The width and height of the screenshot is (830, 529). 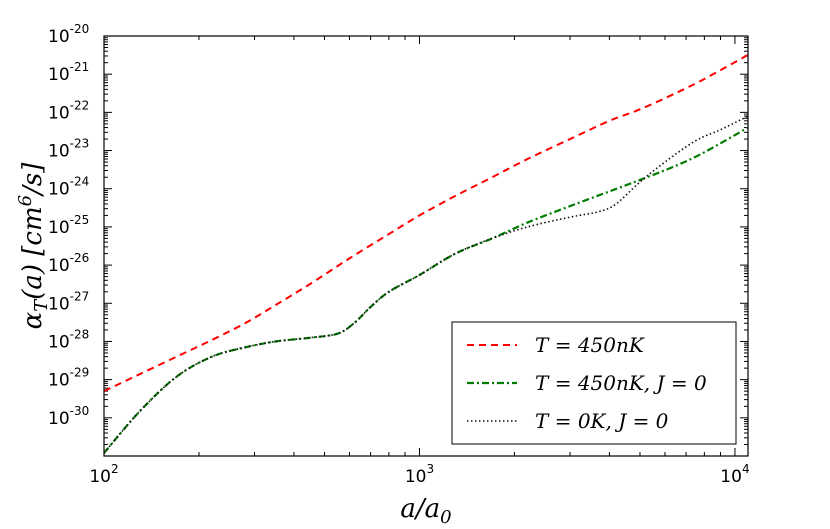 I want to click on y-tick-label: 10-30, so click(x=68, y=416).